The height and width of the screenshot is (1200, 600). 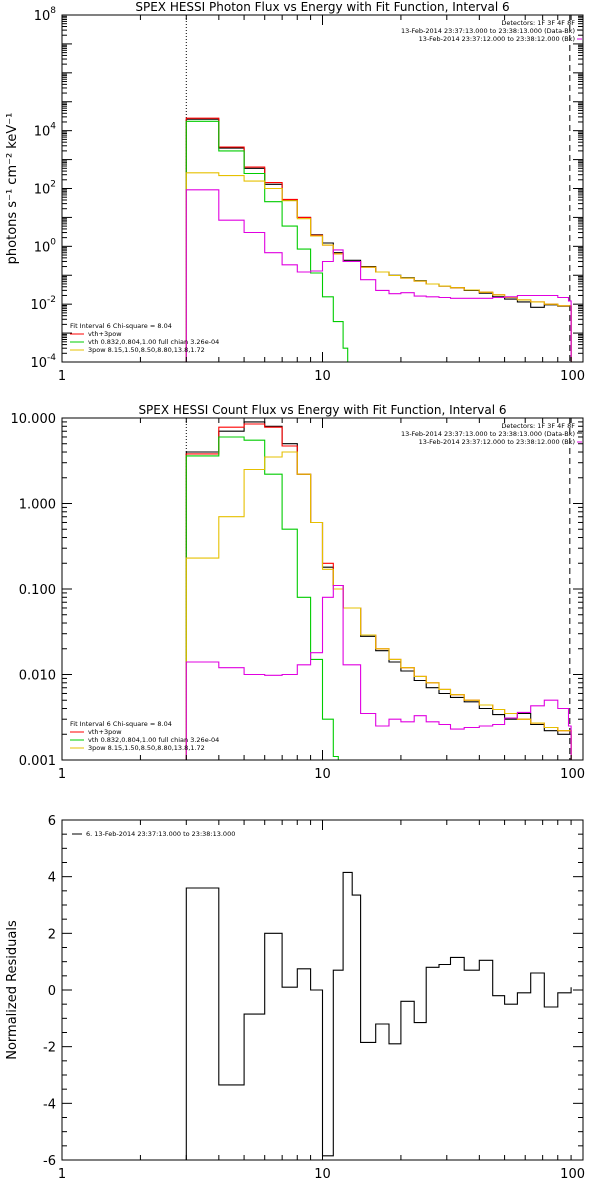 What do you see at coordinates (53, 185) in the screenshot?
I see `y-tick-exponent: 2` at bounding box center [53, 185].